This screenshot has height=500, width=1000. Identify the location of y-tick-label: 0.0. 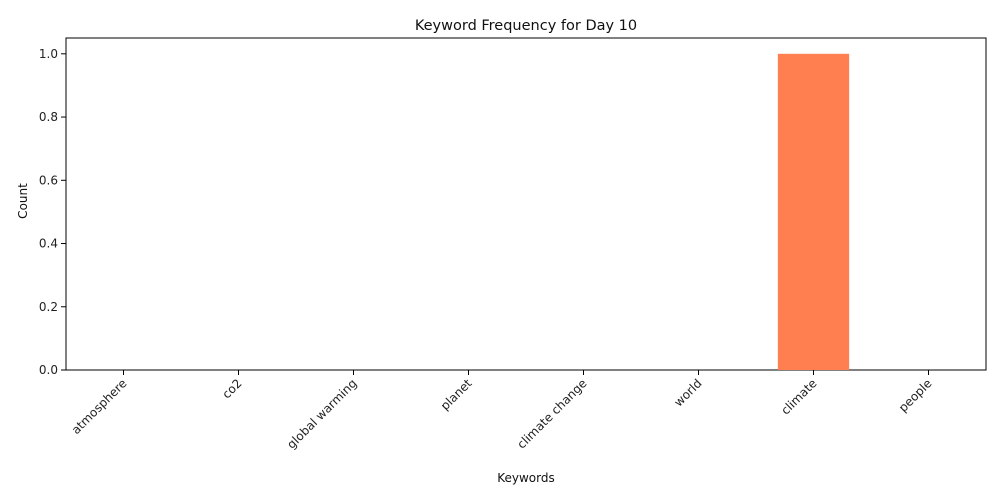
(48, 370).